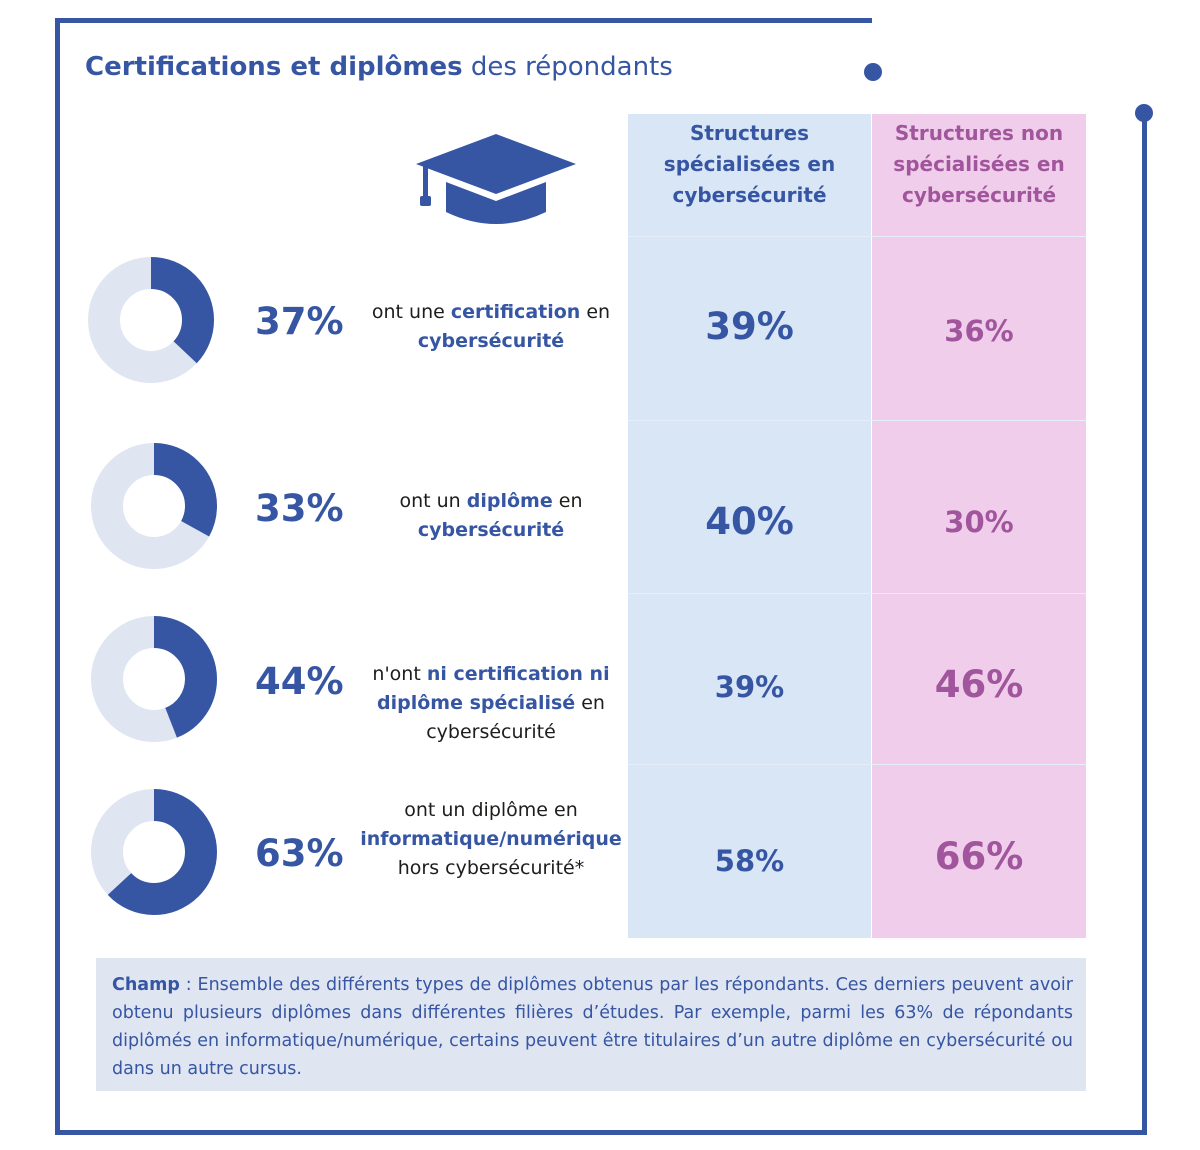 The height and width of the screenshot is (1150, 1200). Describe the element at coordinates (496, 179) in the screenshot. I see `graduation-cap-icon` at that location.